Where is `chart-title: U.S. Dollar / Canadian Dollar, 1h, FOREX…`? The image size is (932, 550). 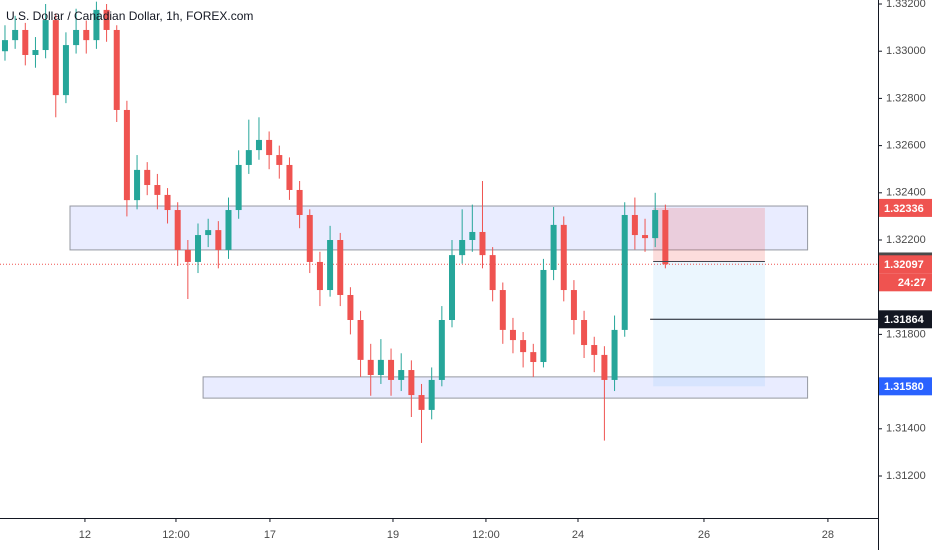 chart-title: U.S. Dollar / Canadian Dollar, 1h, FOREX… is located at coordinates (129, 16).